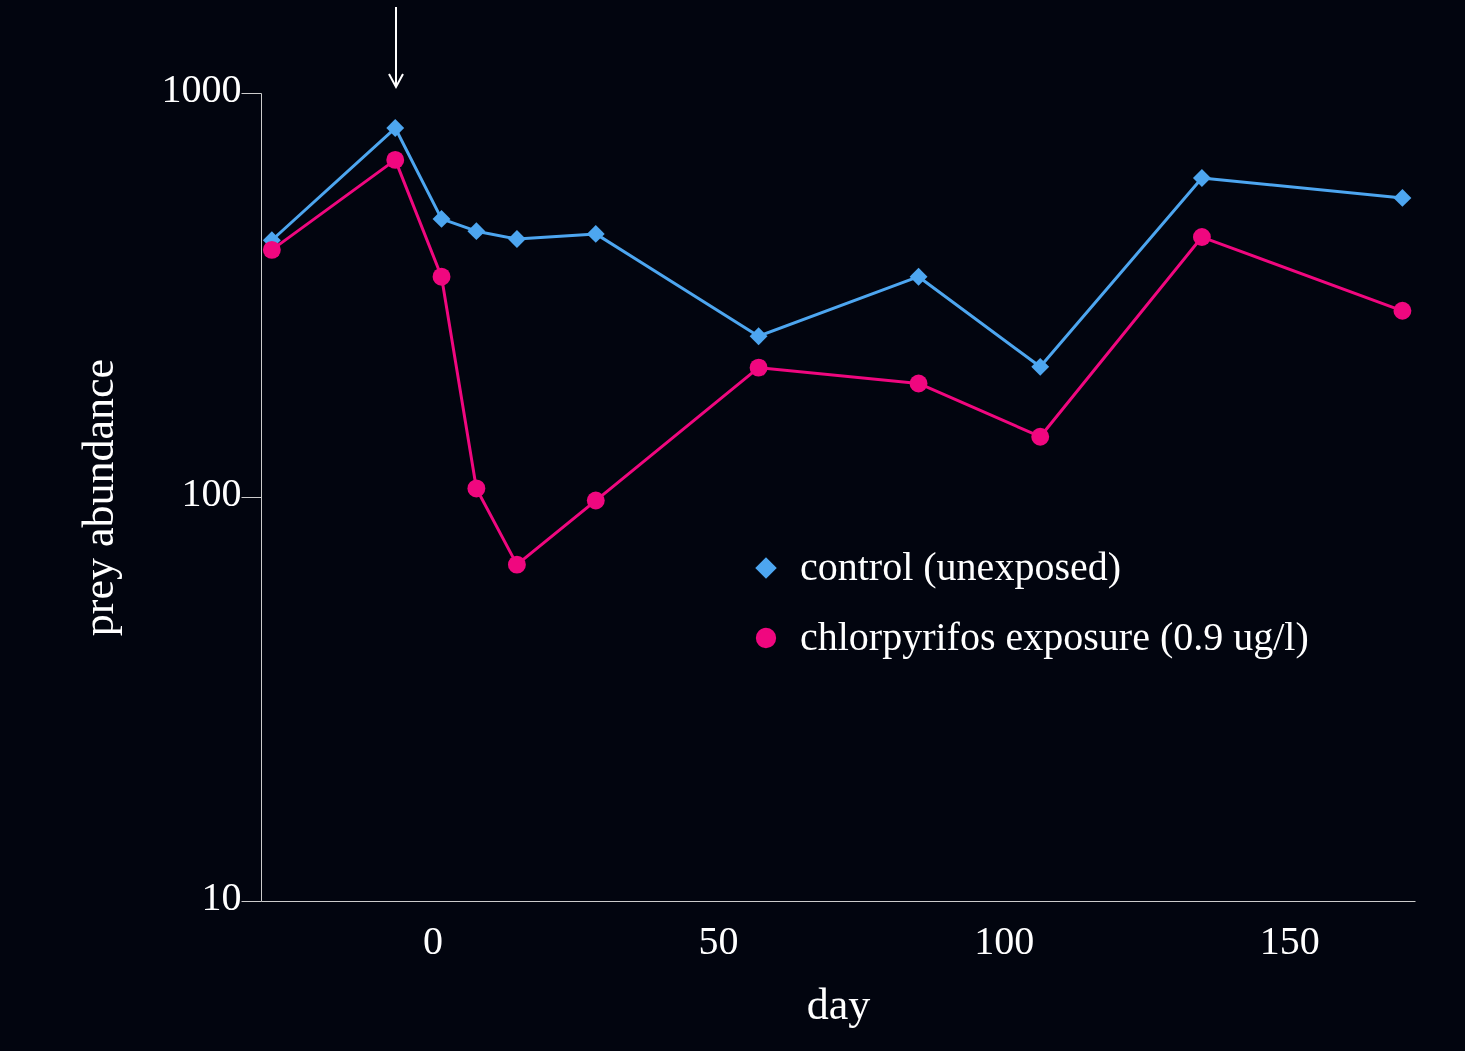 The image size is (1465, 1051). I want to click on x-axis-title: day, so click(838, 1004).